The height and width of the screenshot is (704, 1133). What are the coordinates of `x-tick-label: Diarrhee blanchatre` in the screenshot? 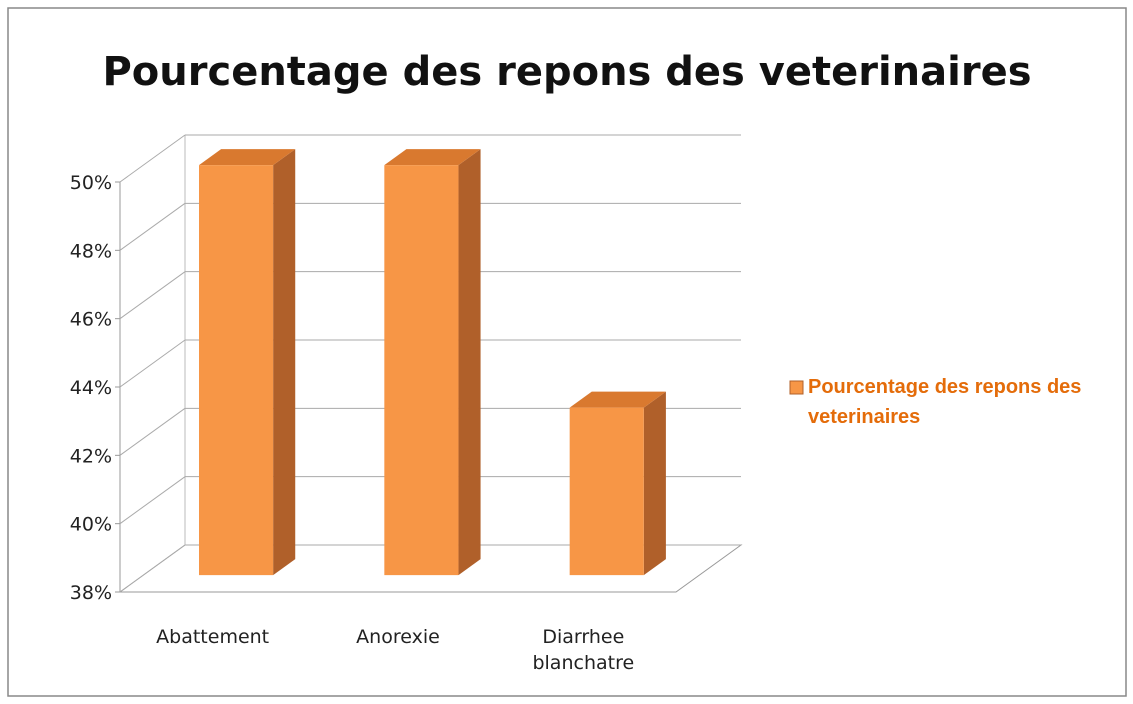 It's located at (583, 650).